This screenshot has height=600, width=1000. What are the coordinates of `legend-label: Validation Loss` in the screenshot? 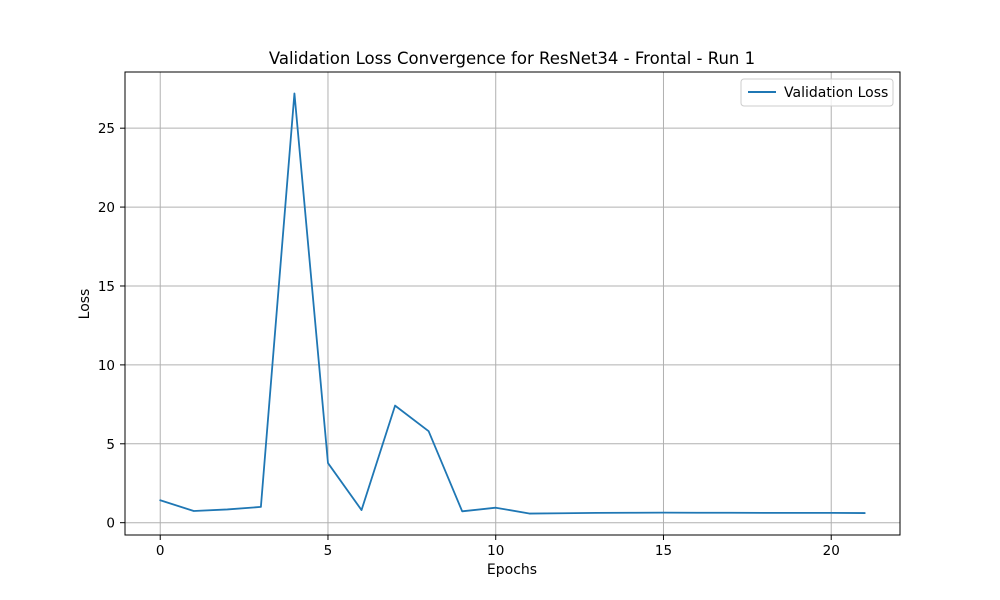 It's located at (836, 93).